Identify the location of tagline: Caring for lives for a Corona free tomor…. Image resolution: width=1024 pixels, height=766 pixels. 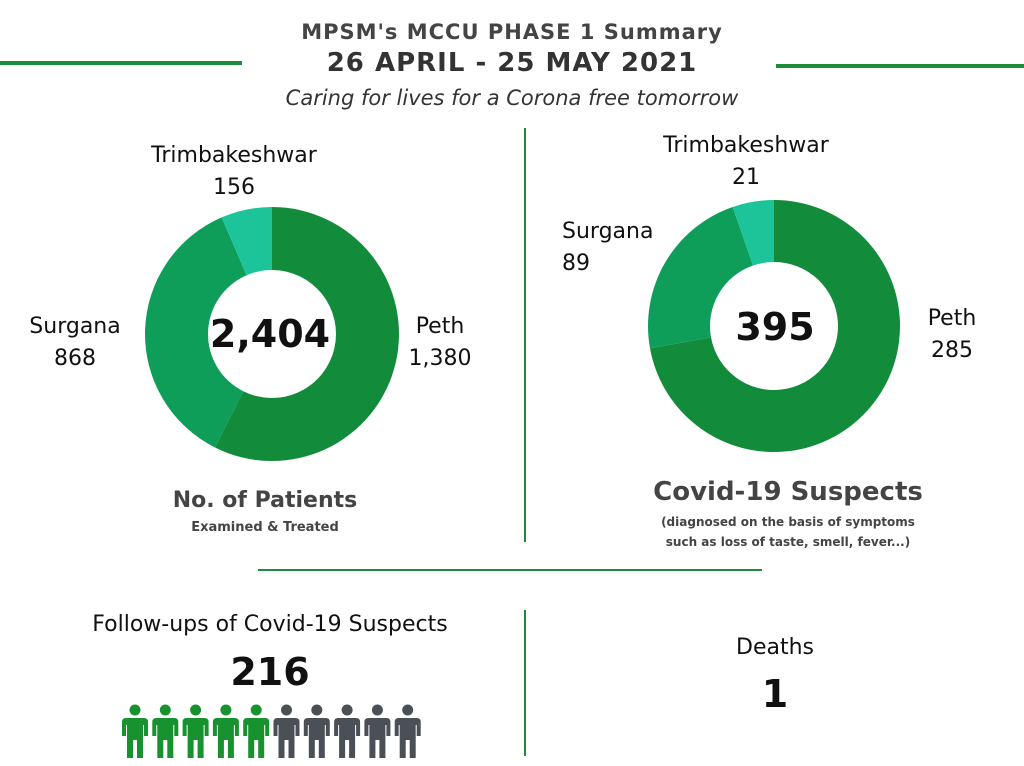
(512, 98).